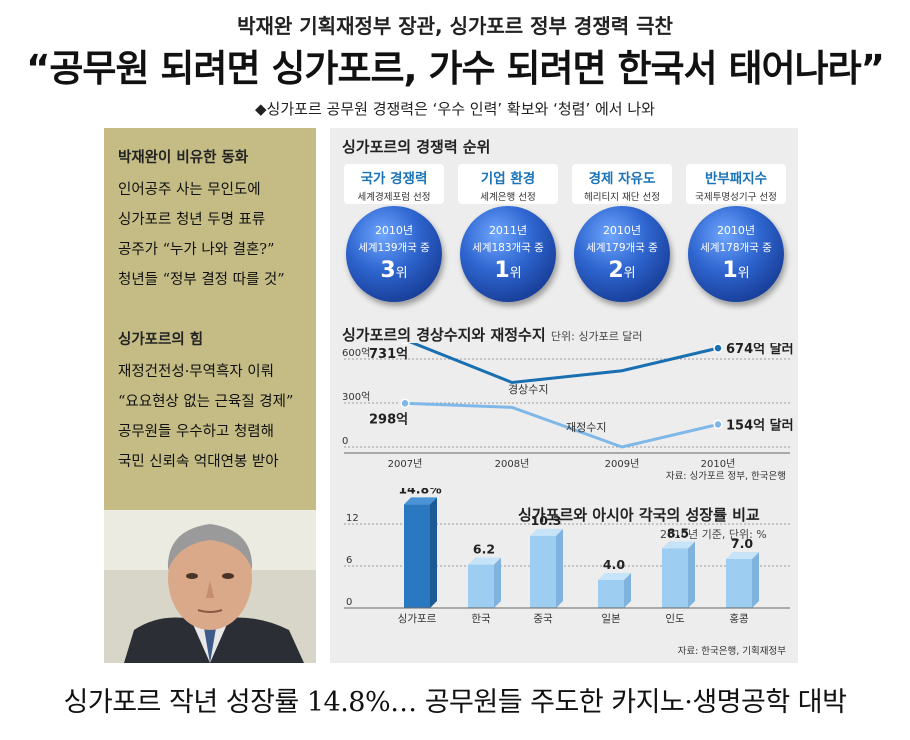 The image size is (910, 740). I want to click on ranking-card: 반부패지수 국제투명성기구 선정, so click(736, 184).